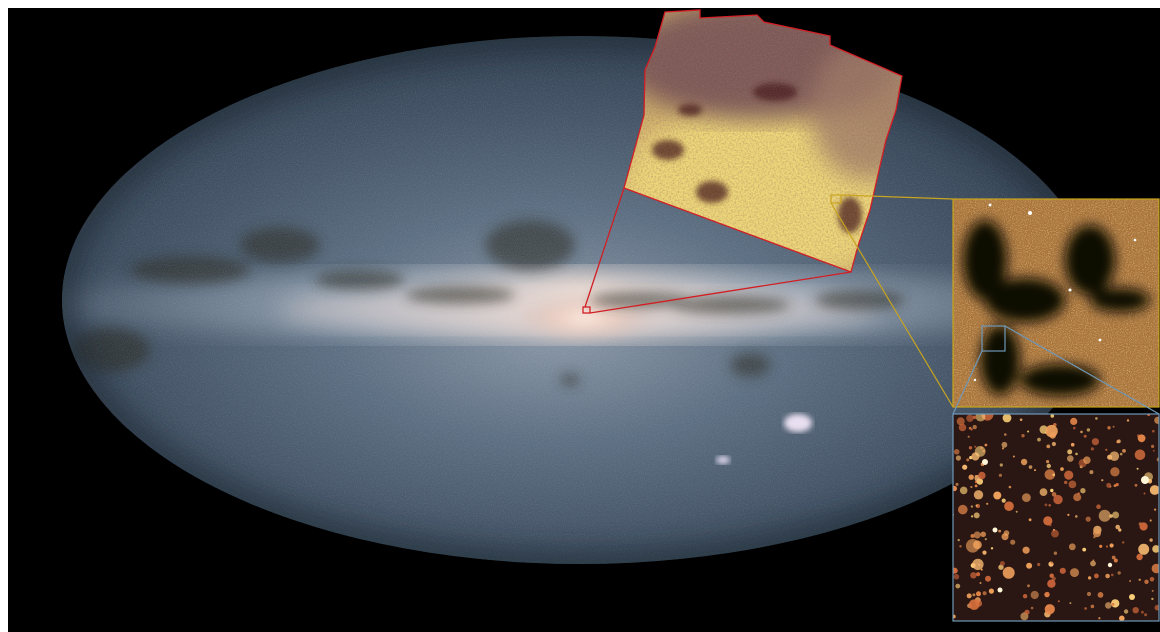  I want to click on dark-nebula, so click(1056, 308).